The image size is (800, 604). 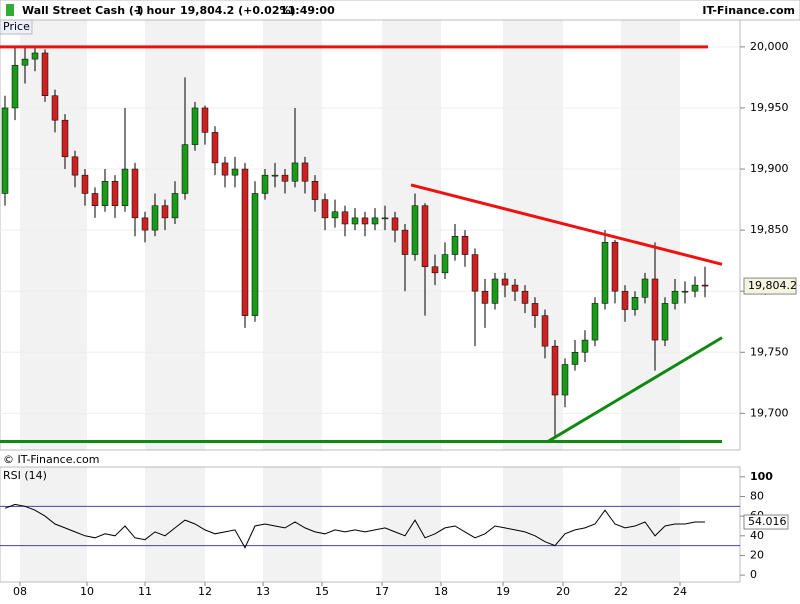 I want to click on last-value-label: 54.016, so click(x=767, y=521).